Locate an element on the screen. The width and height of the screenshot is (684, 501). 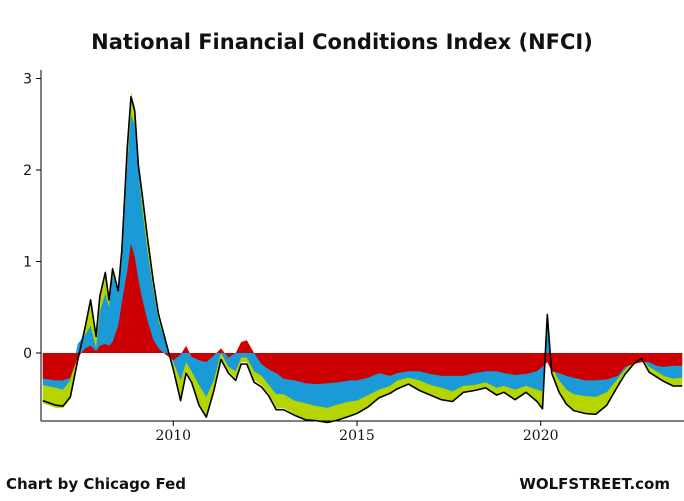
y-tick-label: 1 is located at coordinates (27, 263).